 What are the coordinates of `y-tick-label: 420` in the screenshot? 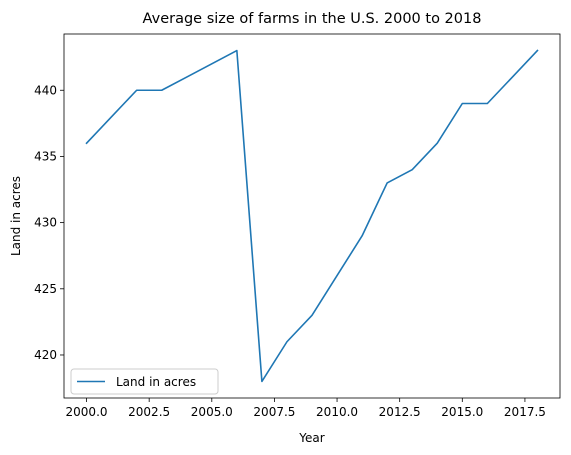 It's located at (45, 355).